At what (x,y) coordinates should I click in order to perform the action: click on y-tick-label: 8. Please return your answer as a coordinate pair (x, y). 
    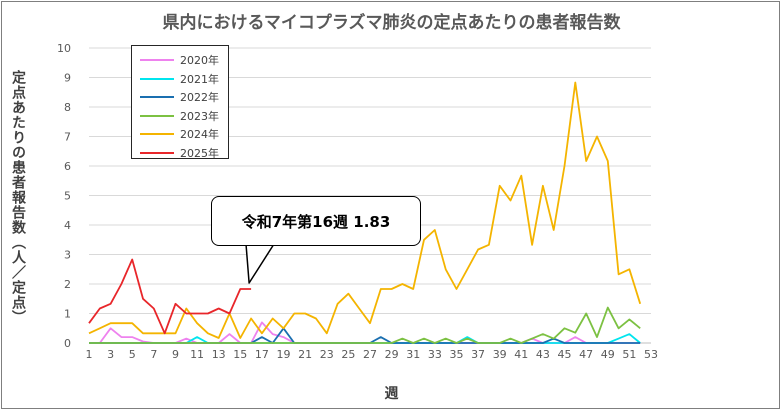
    Looking at the image, I should click on (67, 107).